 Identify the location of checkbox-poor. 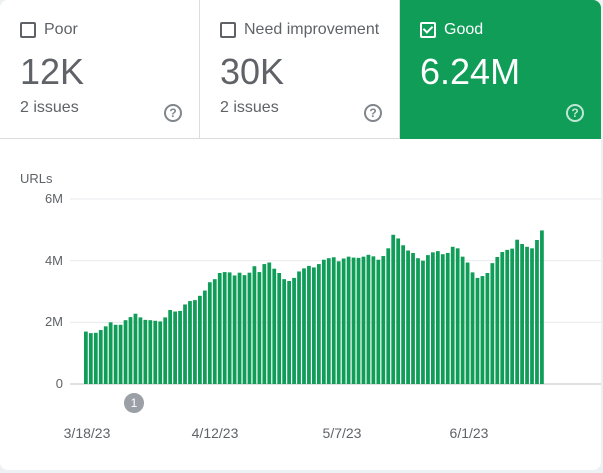
(28, 30).